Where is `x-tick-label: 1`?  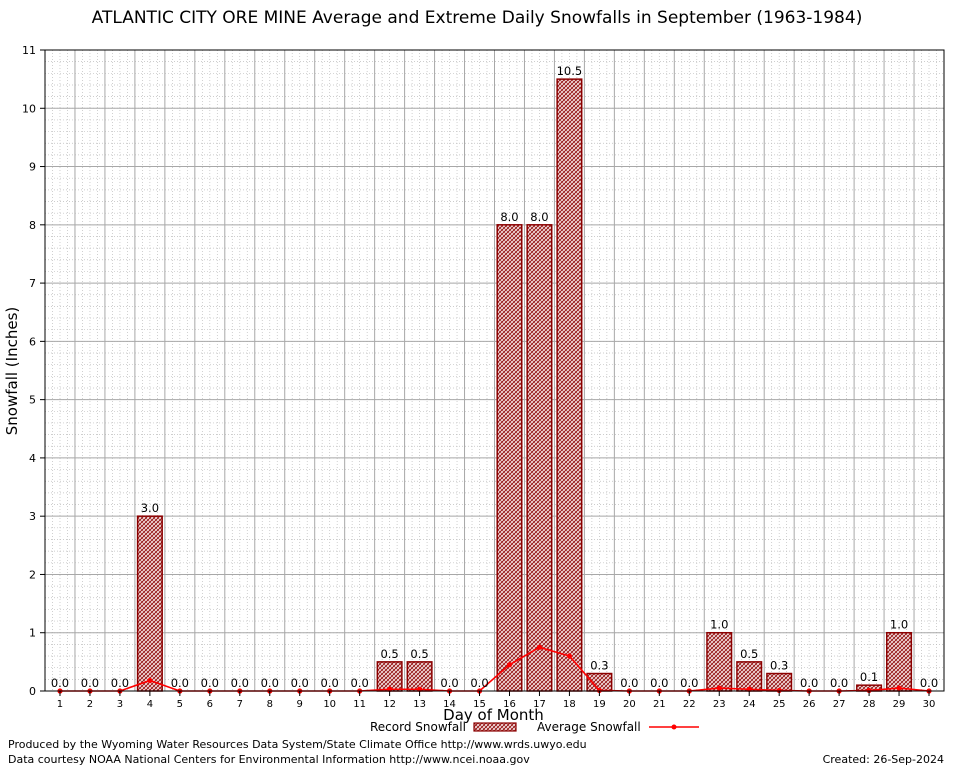
x-tick-label: 1 is located at coordinates (60, 704).